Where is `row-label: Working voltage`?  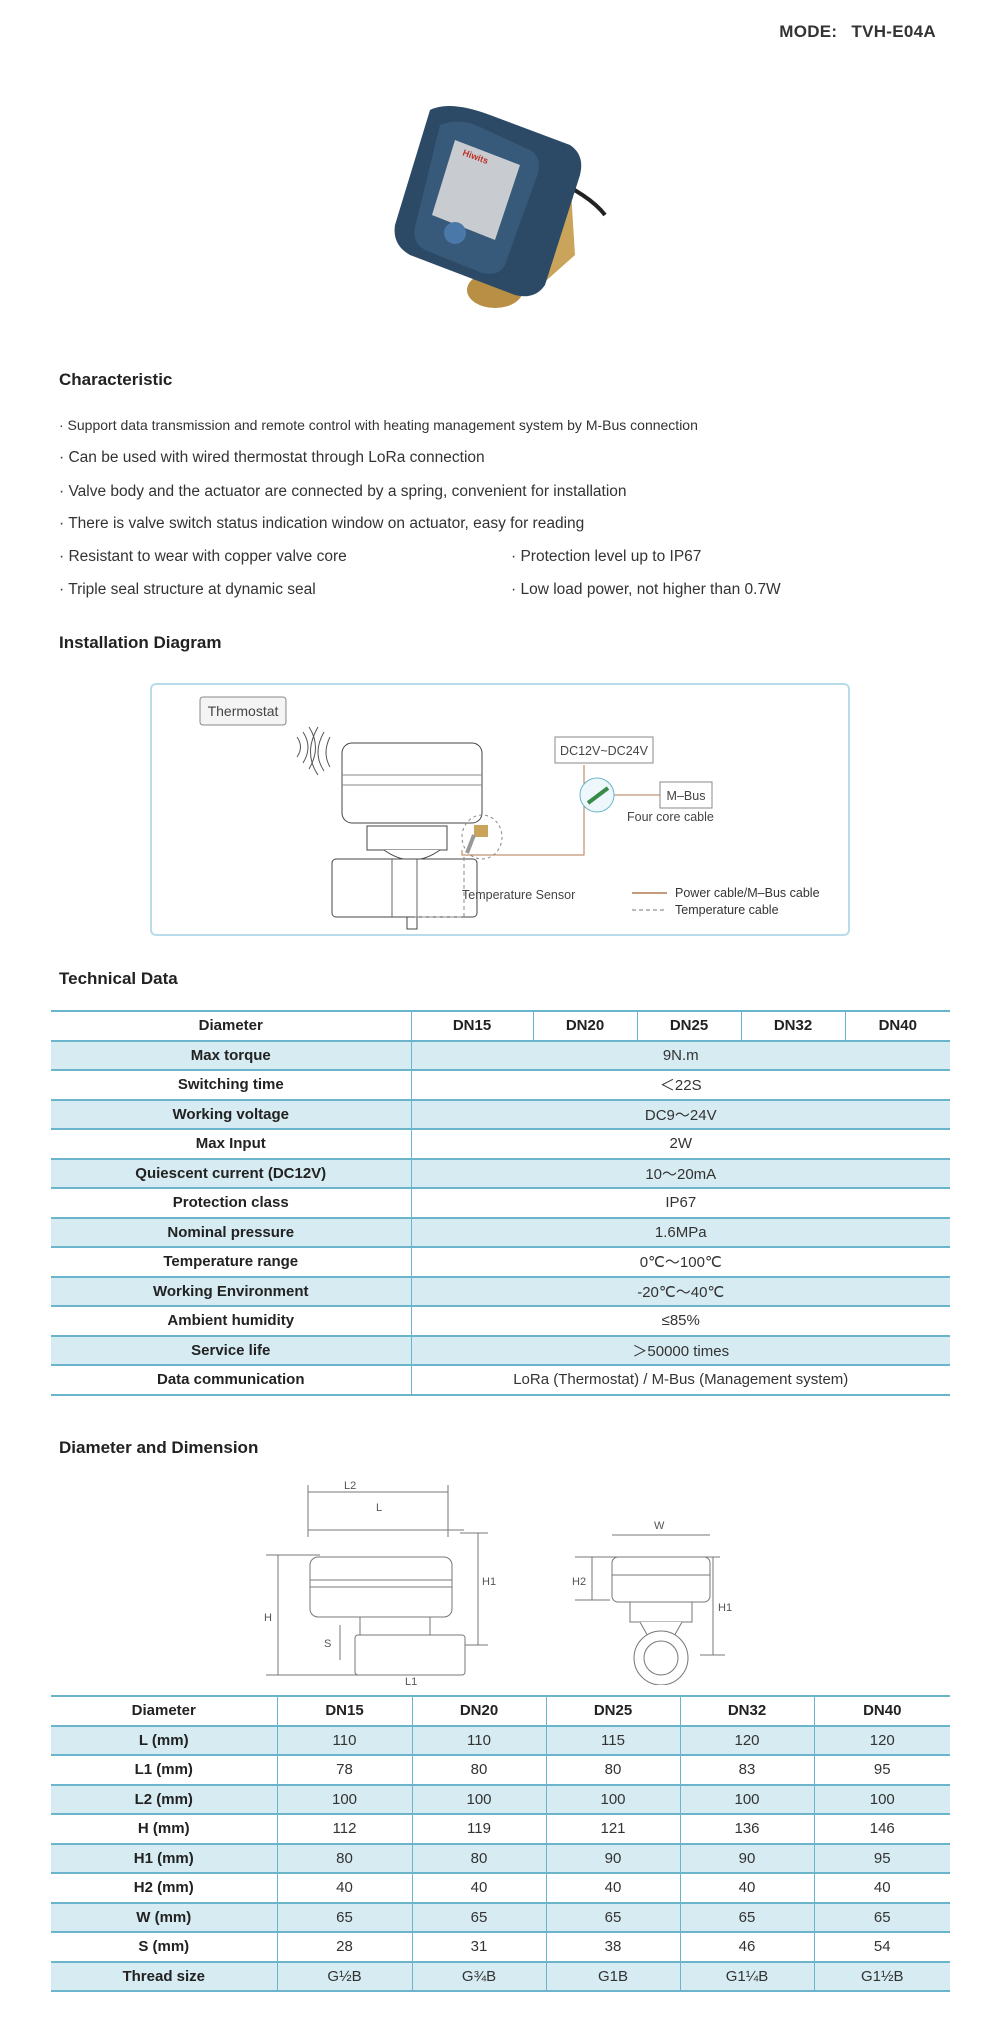 row-label: Working voltage is located at coordinates (231, 1114).